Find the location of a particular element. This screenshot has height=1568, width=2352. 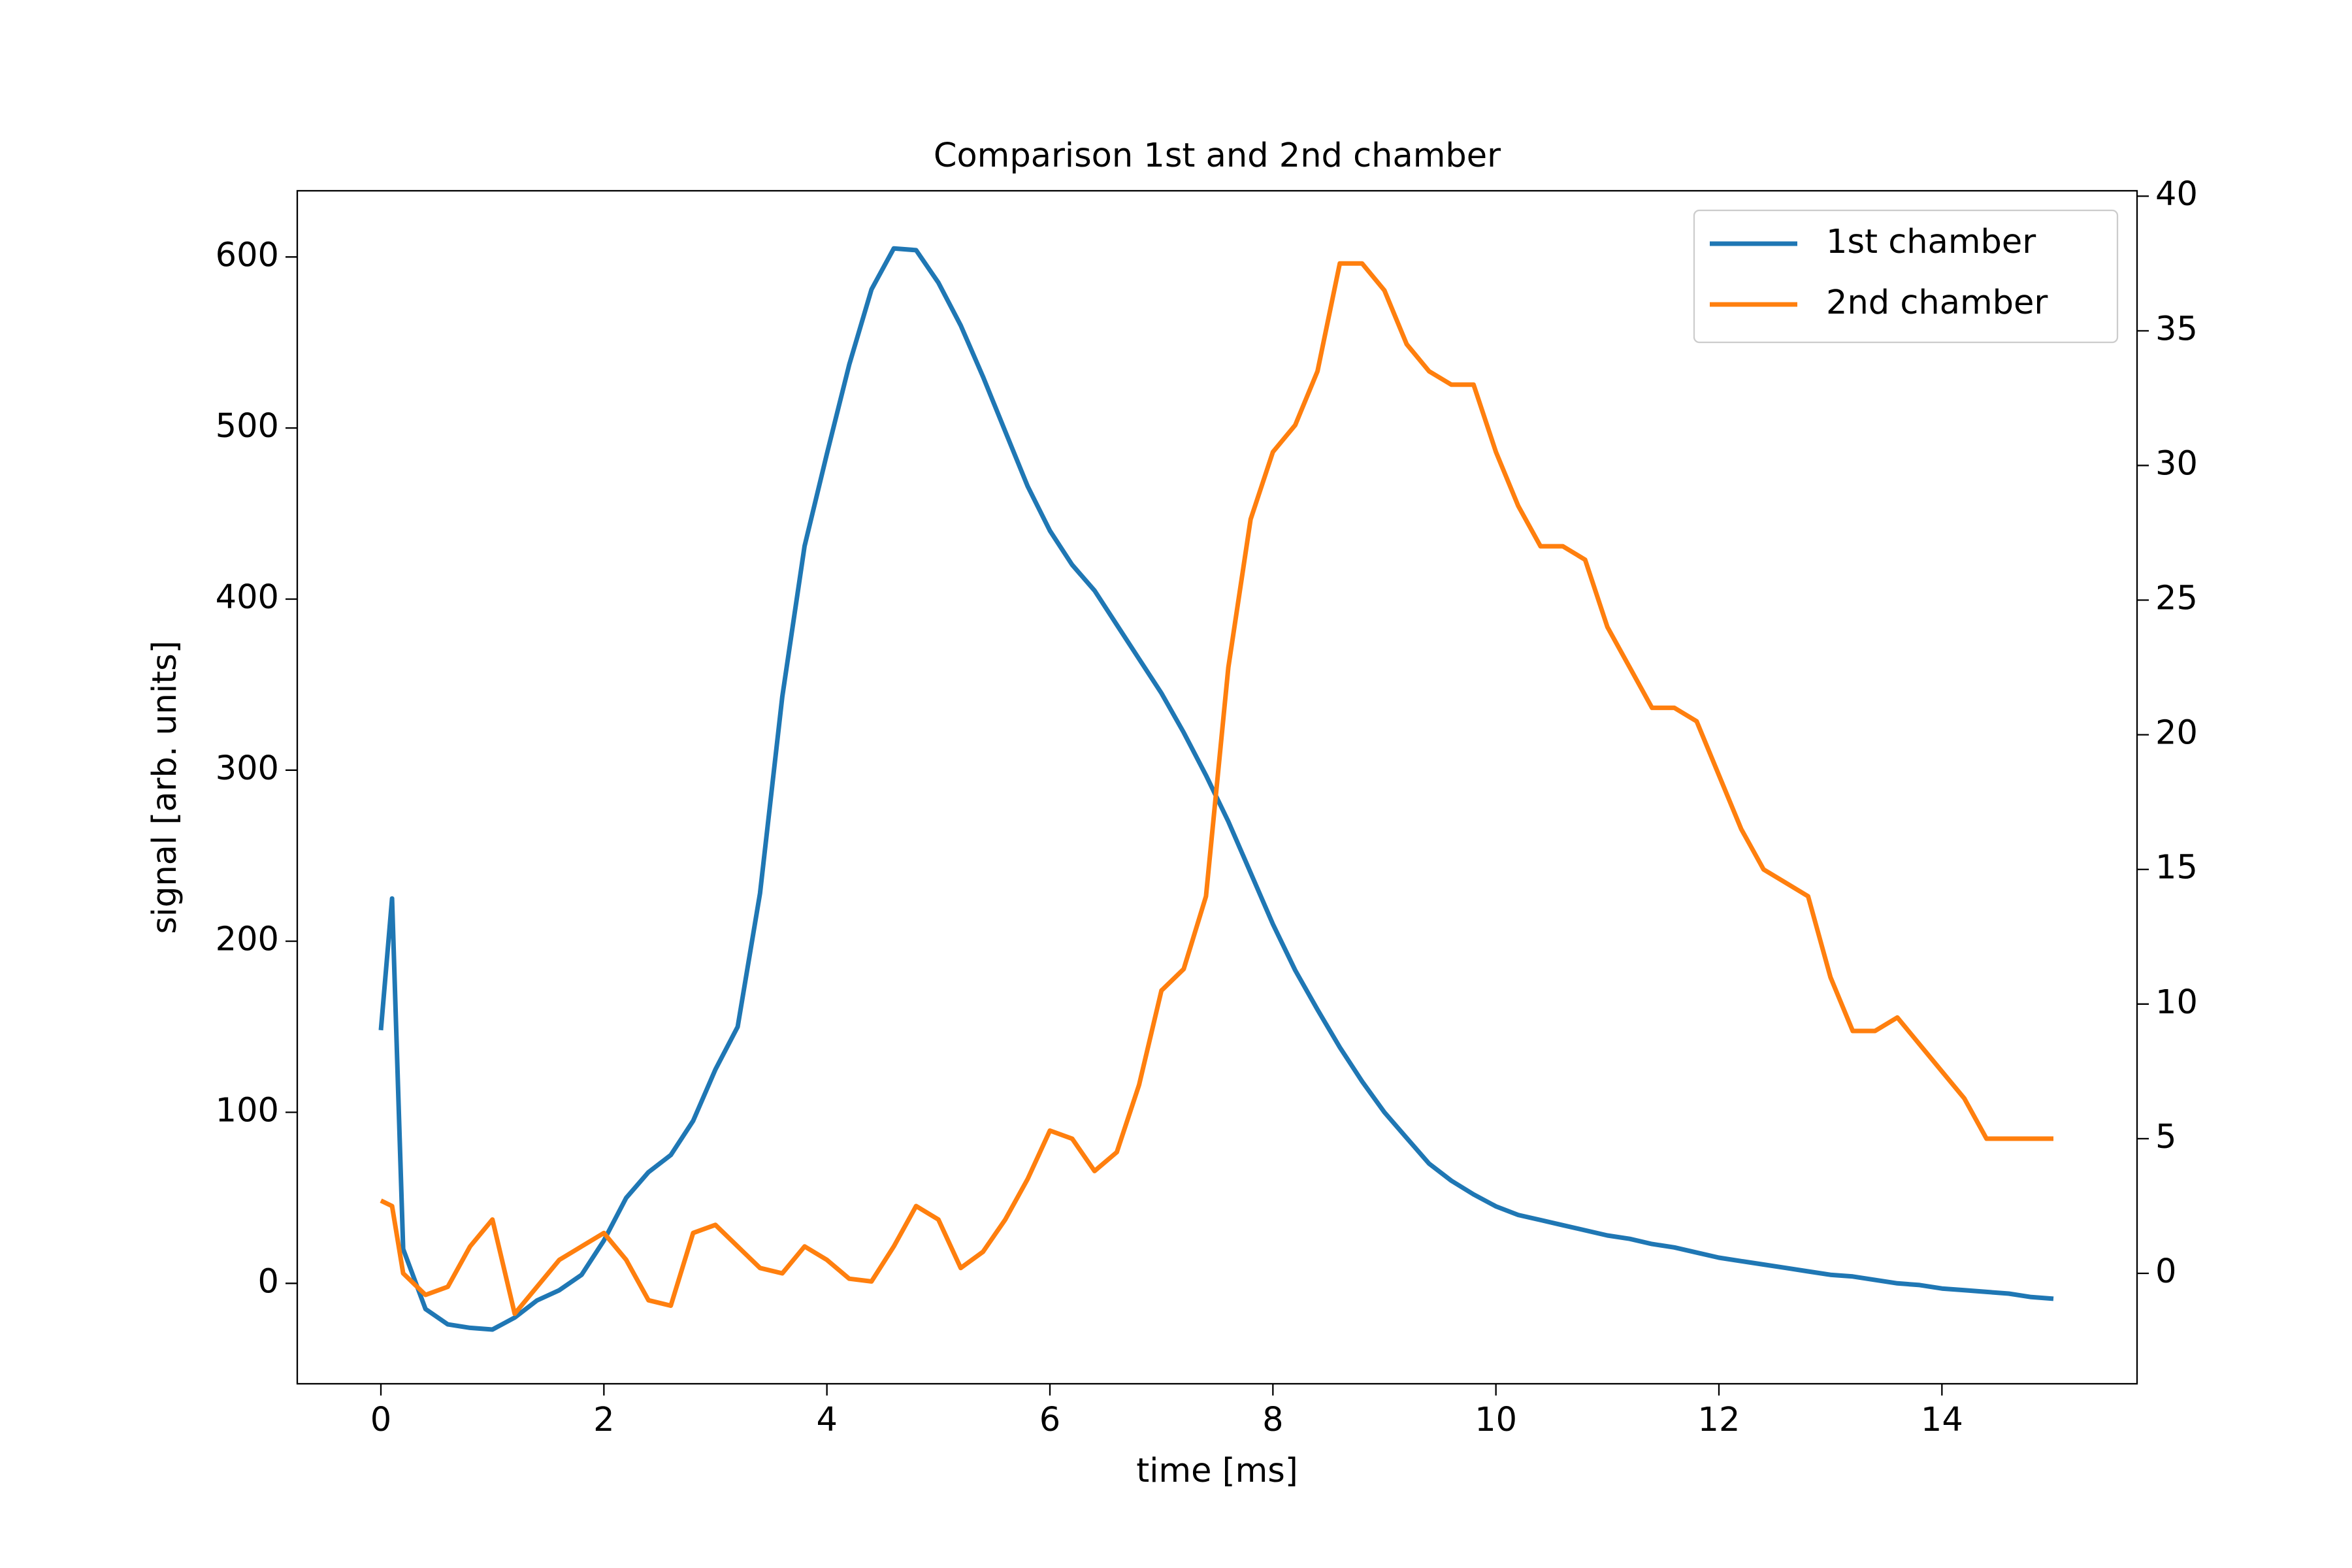

y-tick-label: 400 is located at coordinates (247, 597).